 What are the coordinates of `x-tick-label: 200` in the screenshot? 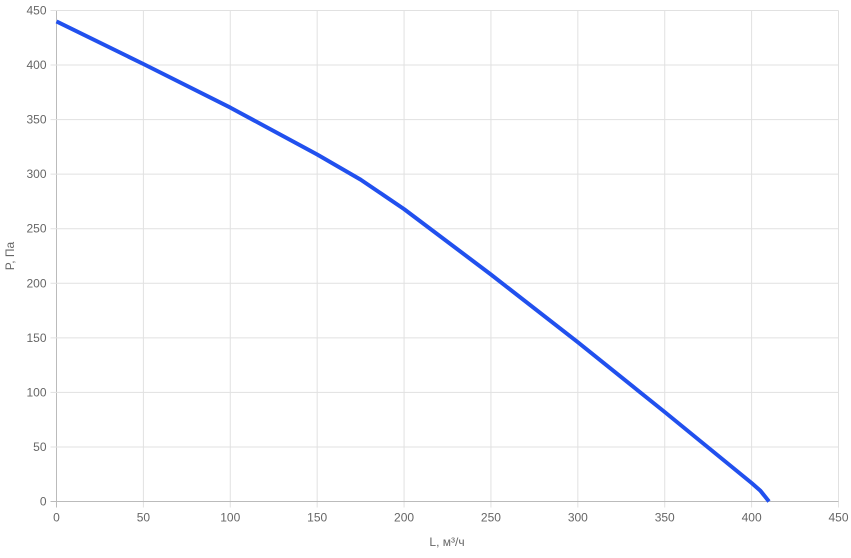 It's located at (404, 518).